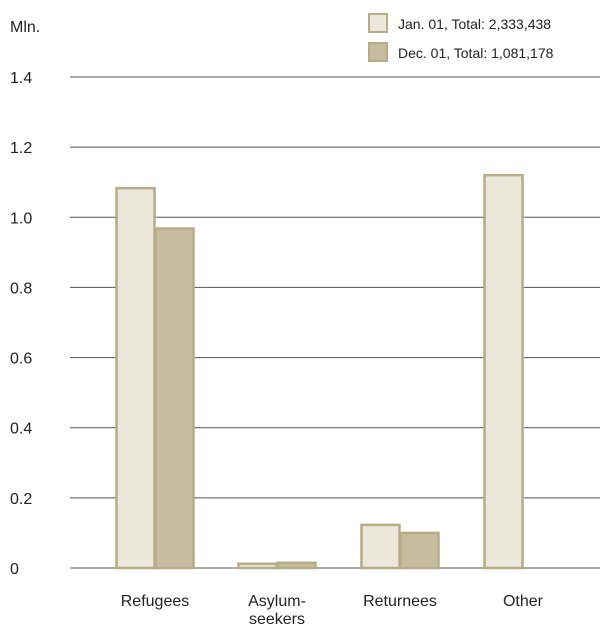  What do you see at coordinates (21, 359) in the screenshot?
I see `y-tick-label: 0.6` at bounding box center [21, 359].